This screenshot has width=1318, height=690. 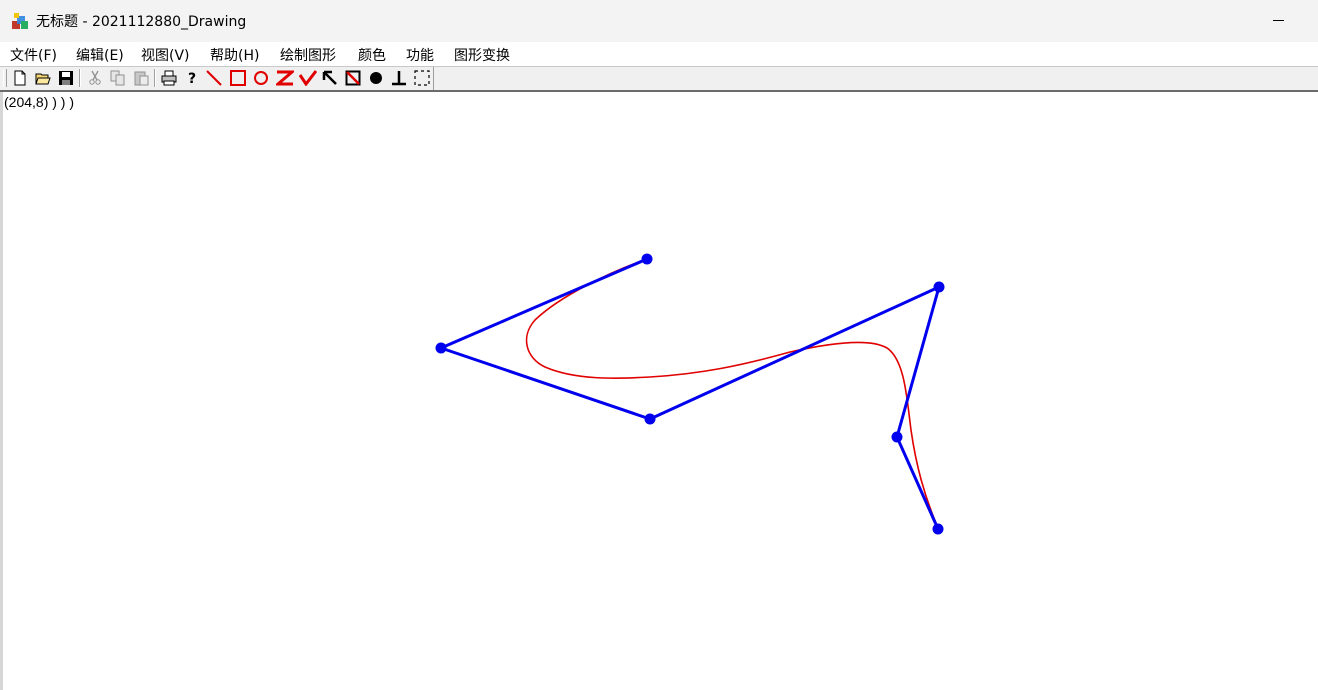 I want to click on line-tool-icon, so click(x=214, y=78).